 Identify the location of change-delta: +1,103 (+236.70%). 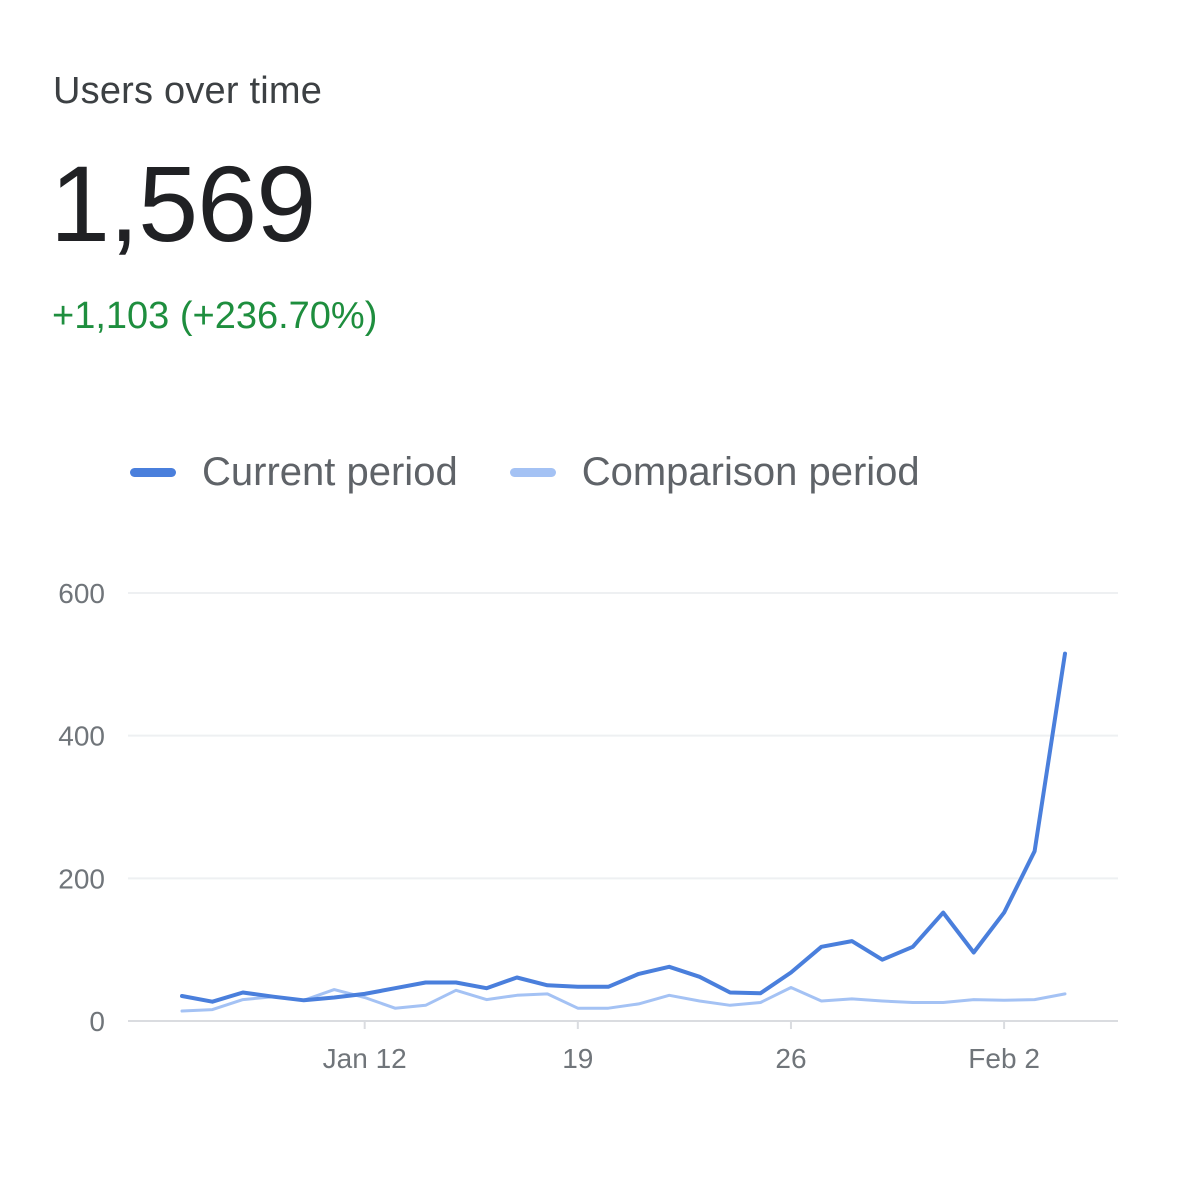
(215, 316).